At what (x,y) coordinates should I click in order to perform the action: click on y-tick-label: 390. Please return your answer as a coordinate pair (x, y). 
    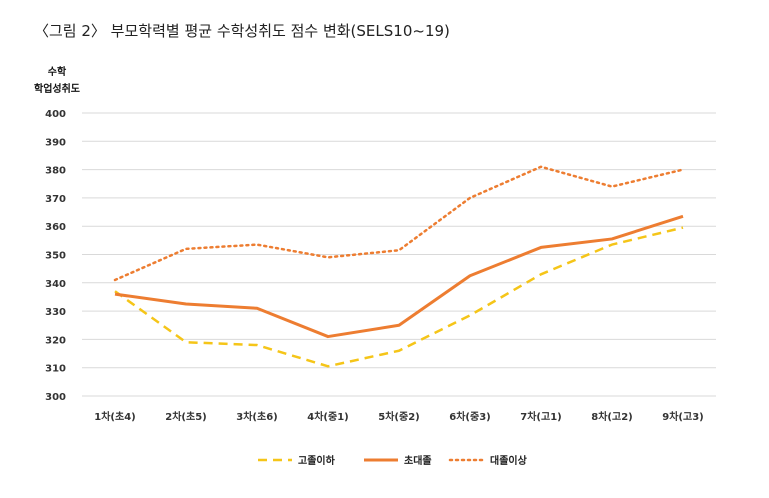
    Looking at the image, I should click on (55, 142).